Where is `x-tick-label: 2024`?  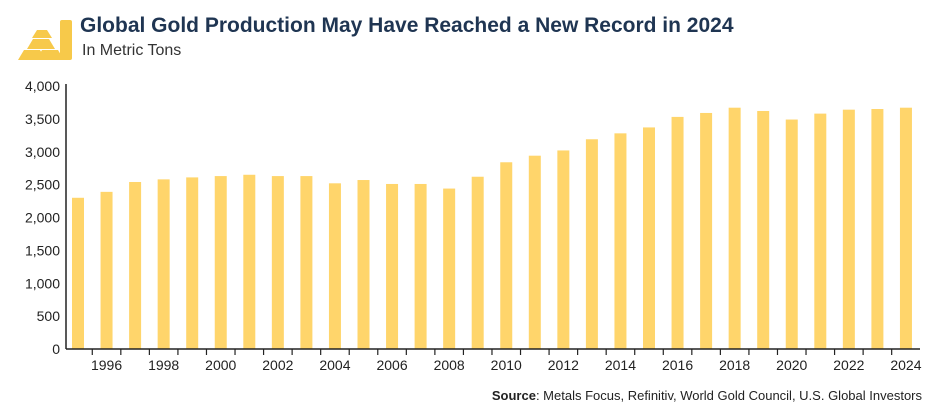
x-tick-label: 2024 is located at coordinates (905, 365).